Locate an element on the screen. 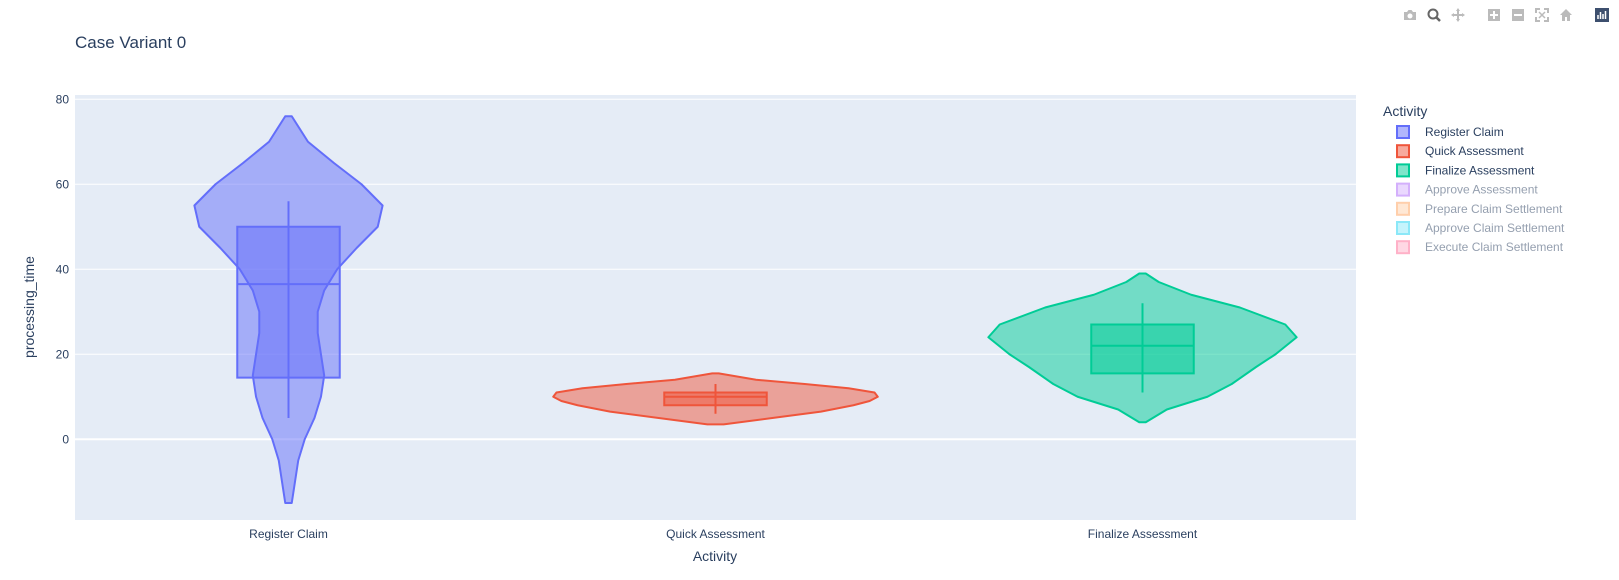  legend-item: Prepare Claim Settlement is located at coordinates (1479, 208).